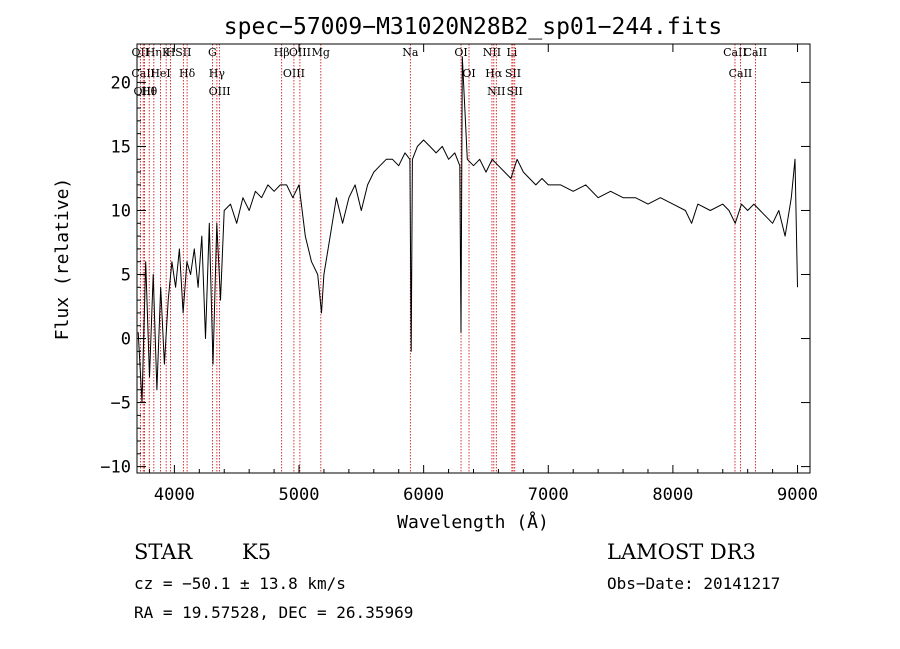 The height and width of the screenshot is (649, 900). Describe the element at coordinates (496, 91) in the screenshot. I see `line-marker-label-22: NII` at that location.